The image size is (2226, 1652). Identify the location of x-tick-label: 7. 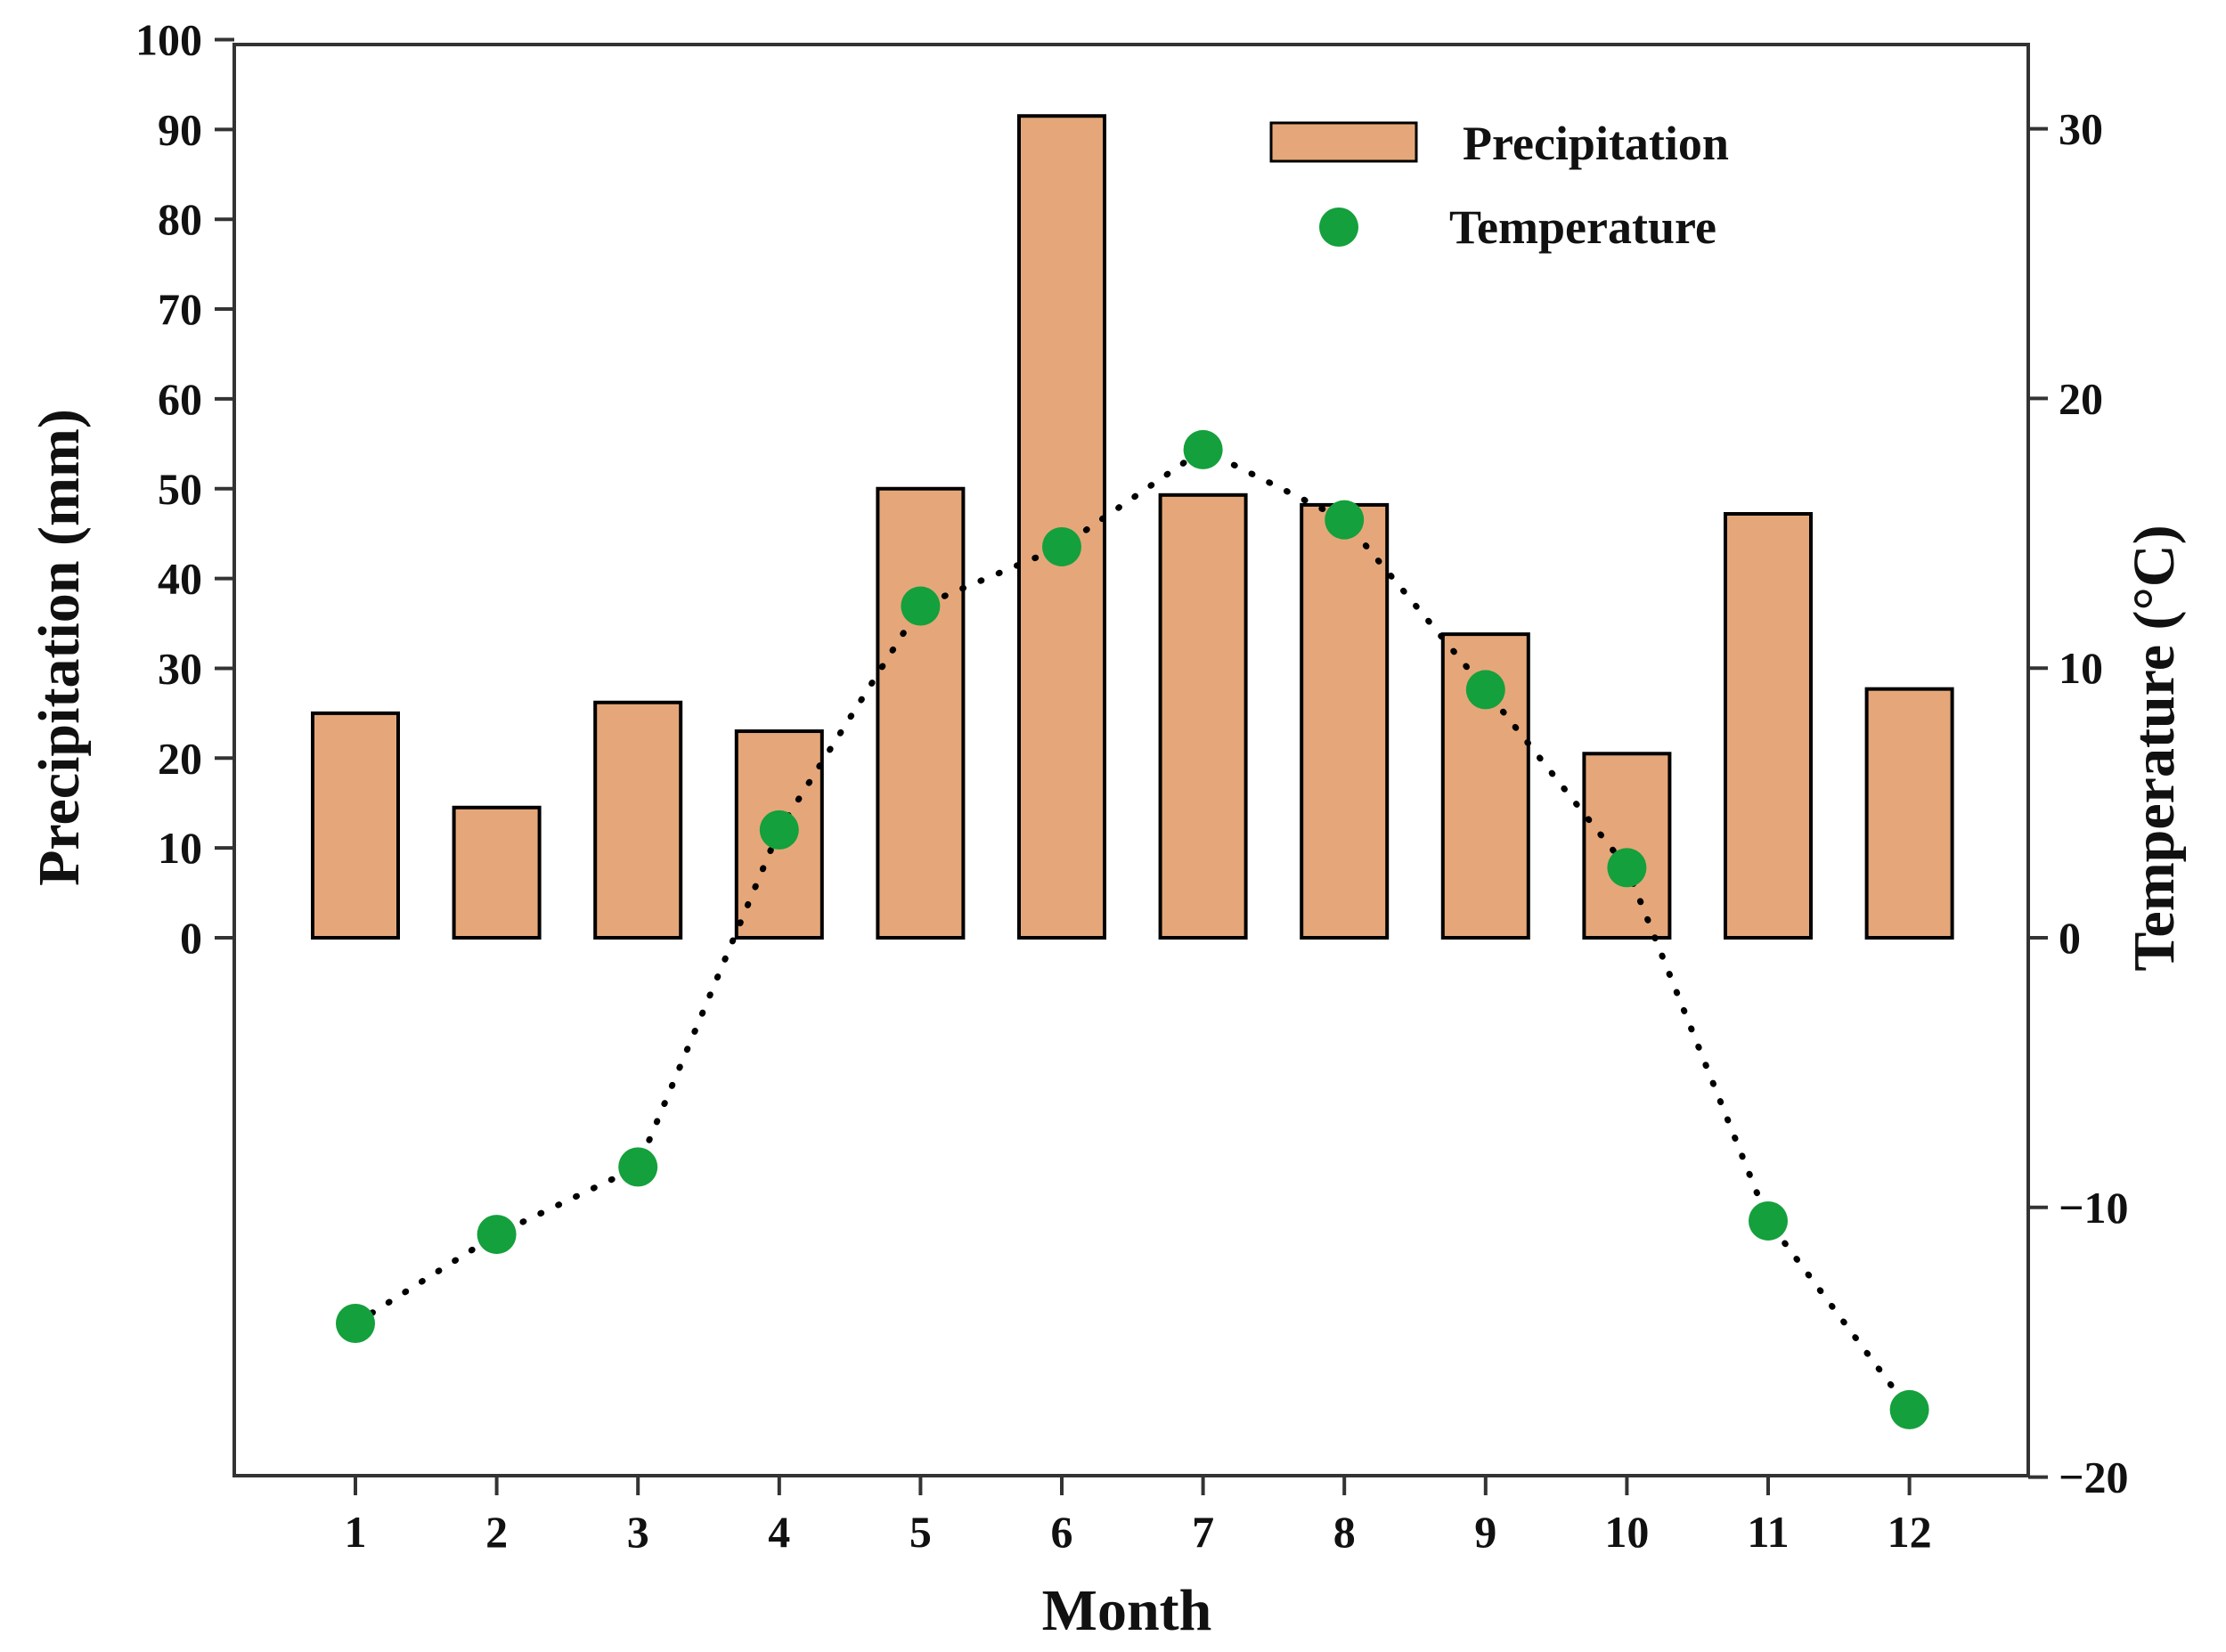
(1203, 1532).